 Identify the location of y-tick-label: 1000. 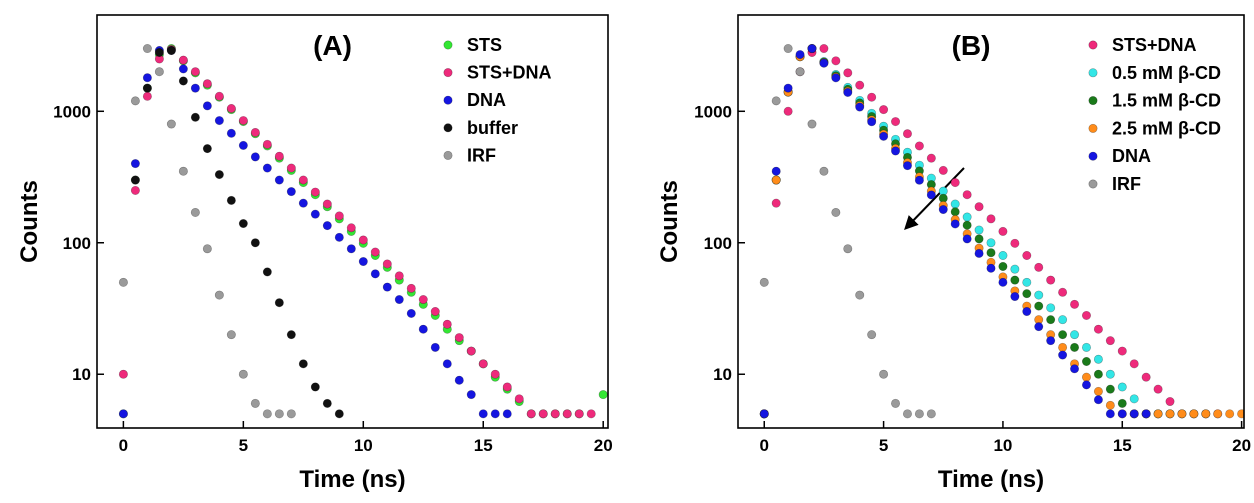
(713, 111).